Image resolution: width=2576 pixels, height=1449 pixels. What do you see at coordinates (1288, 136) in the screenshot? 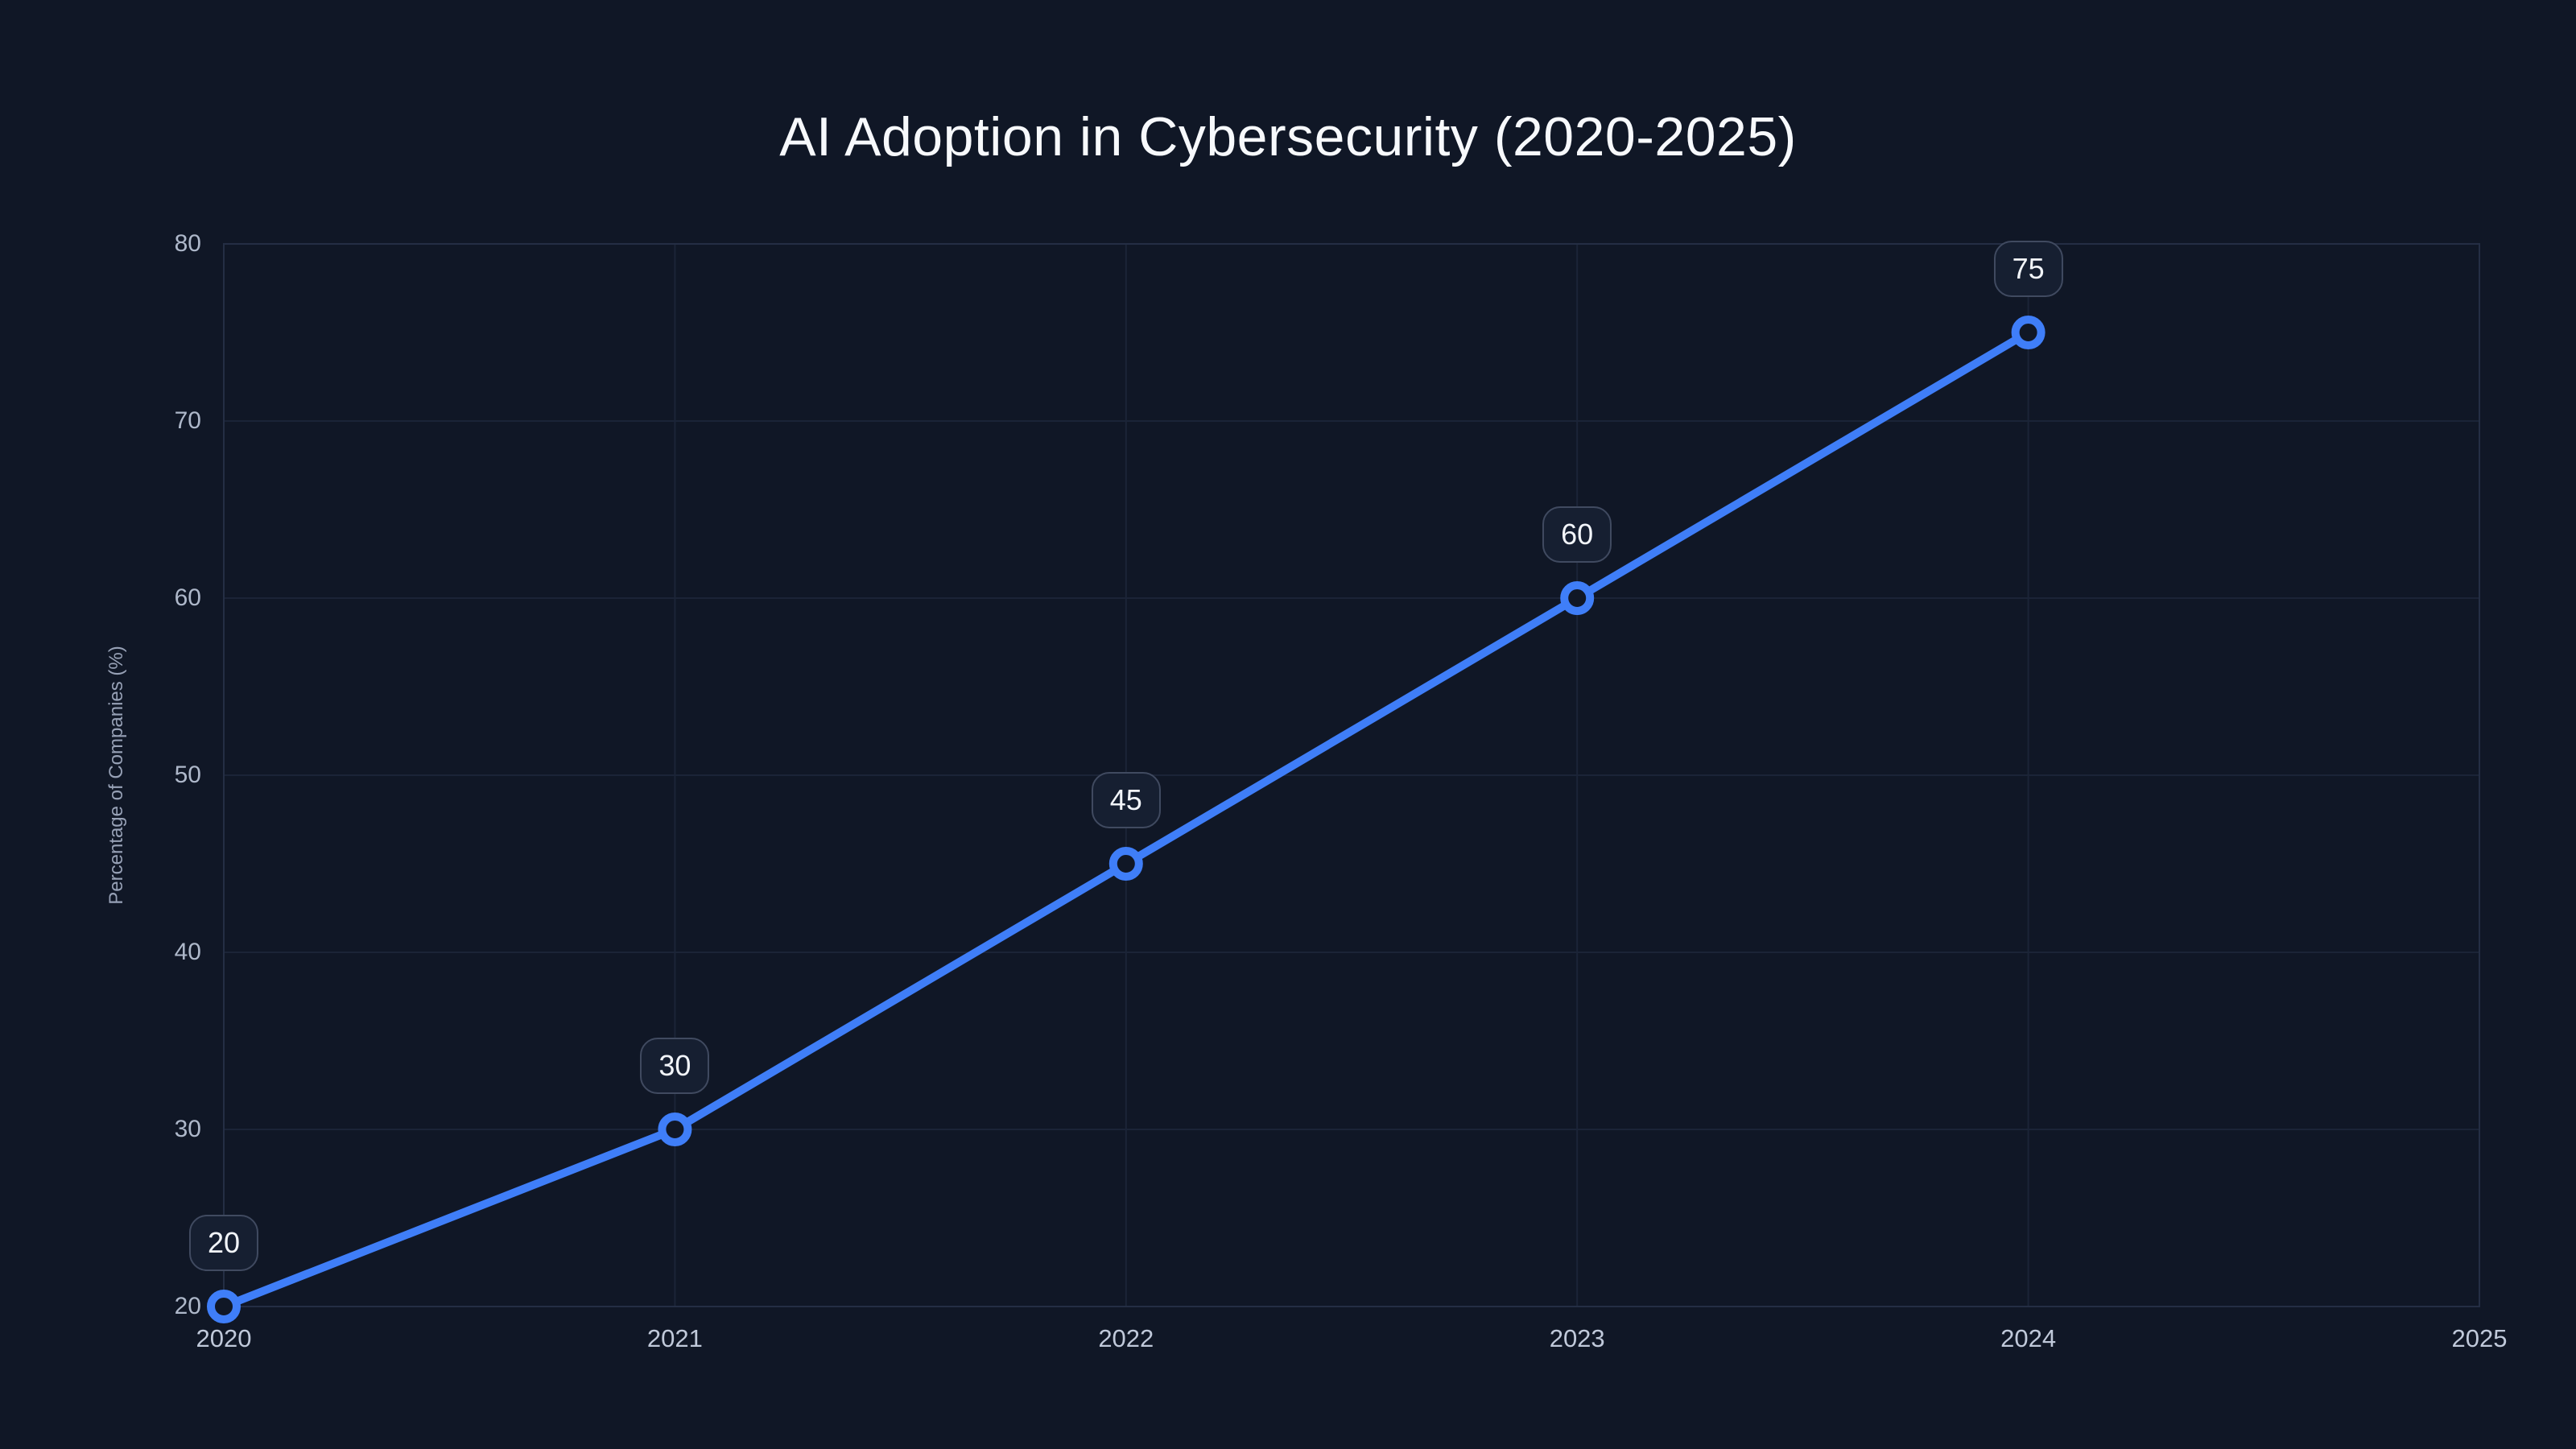
I see `chart-title: AI Adoption in Cybersecurity (2020-2025)` at bounding box center [1288, 136].